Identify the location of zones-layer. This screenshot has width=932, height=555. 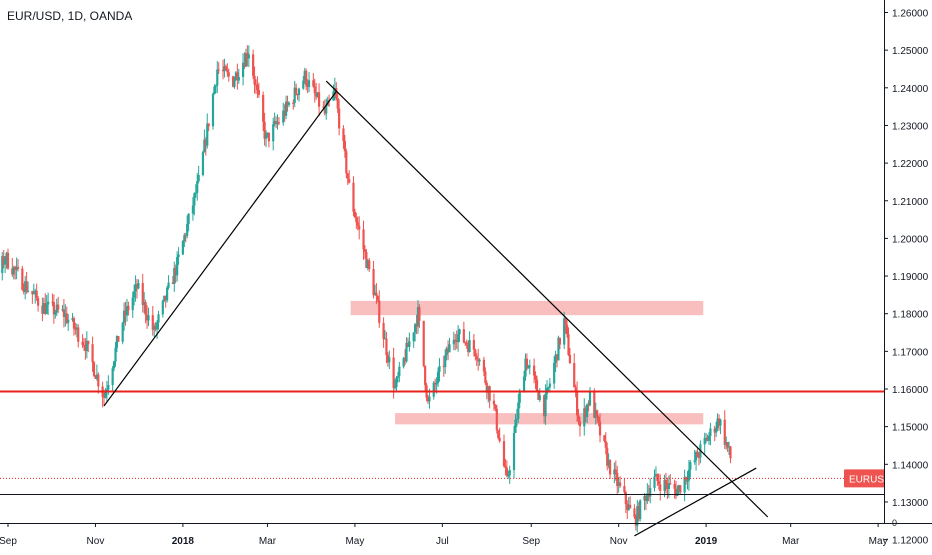
(527, 362).